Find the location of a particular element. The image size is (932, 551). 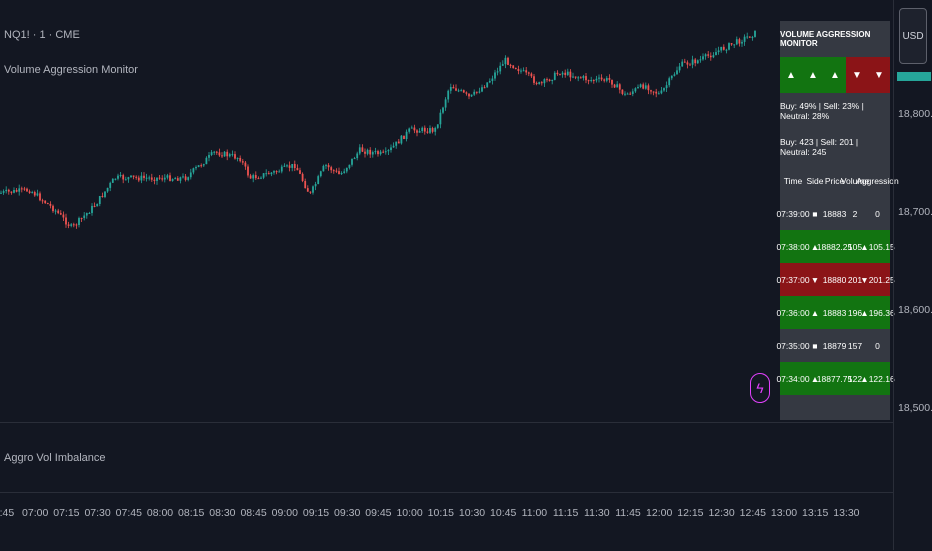

percent-summary: Buy: 49% | Sell: 23% | Neutral: 28% is located at coordinates (835, 111).